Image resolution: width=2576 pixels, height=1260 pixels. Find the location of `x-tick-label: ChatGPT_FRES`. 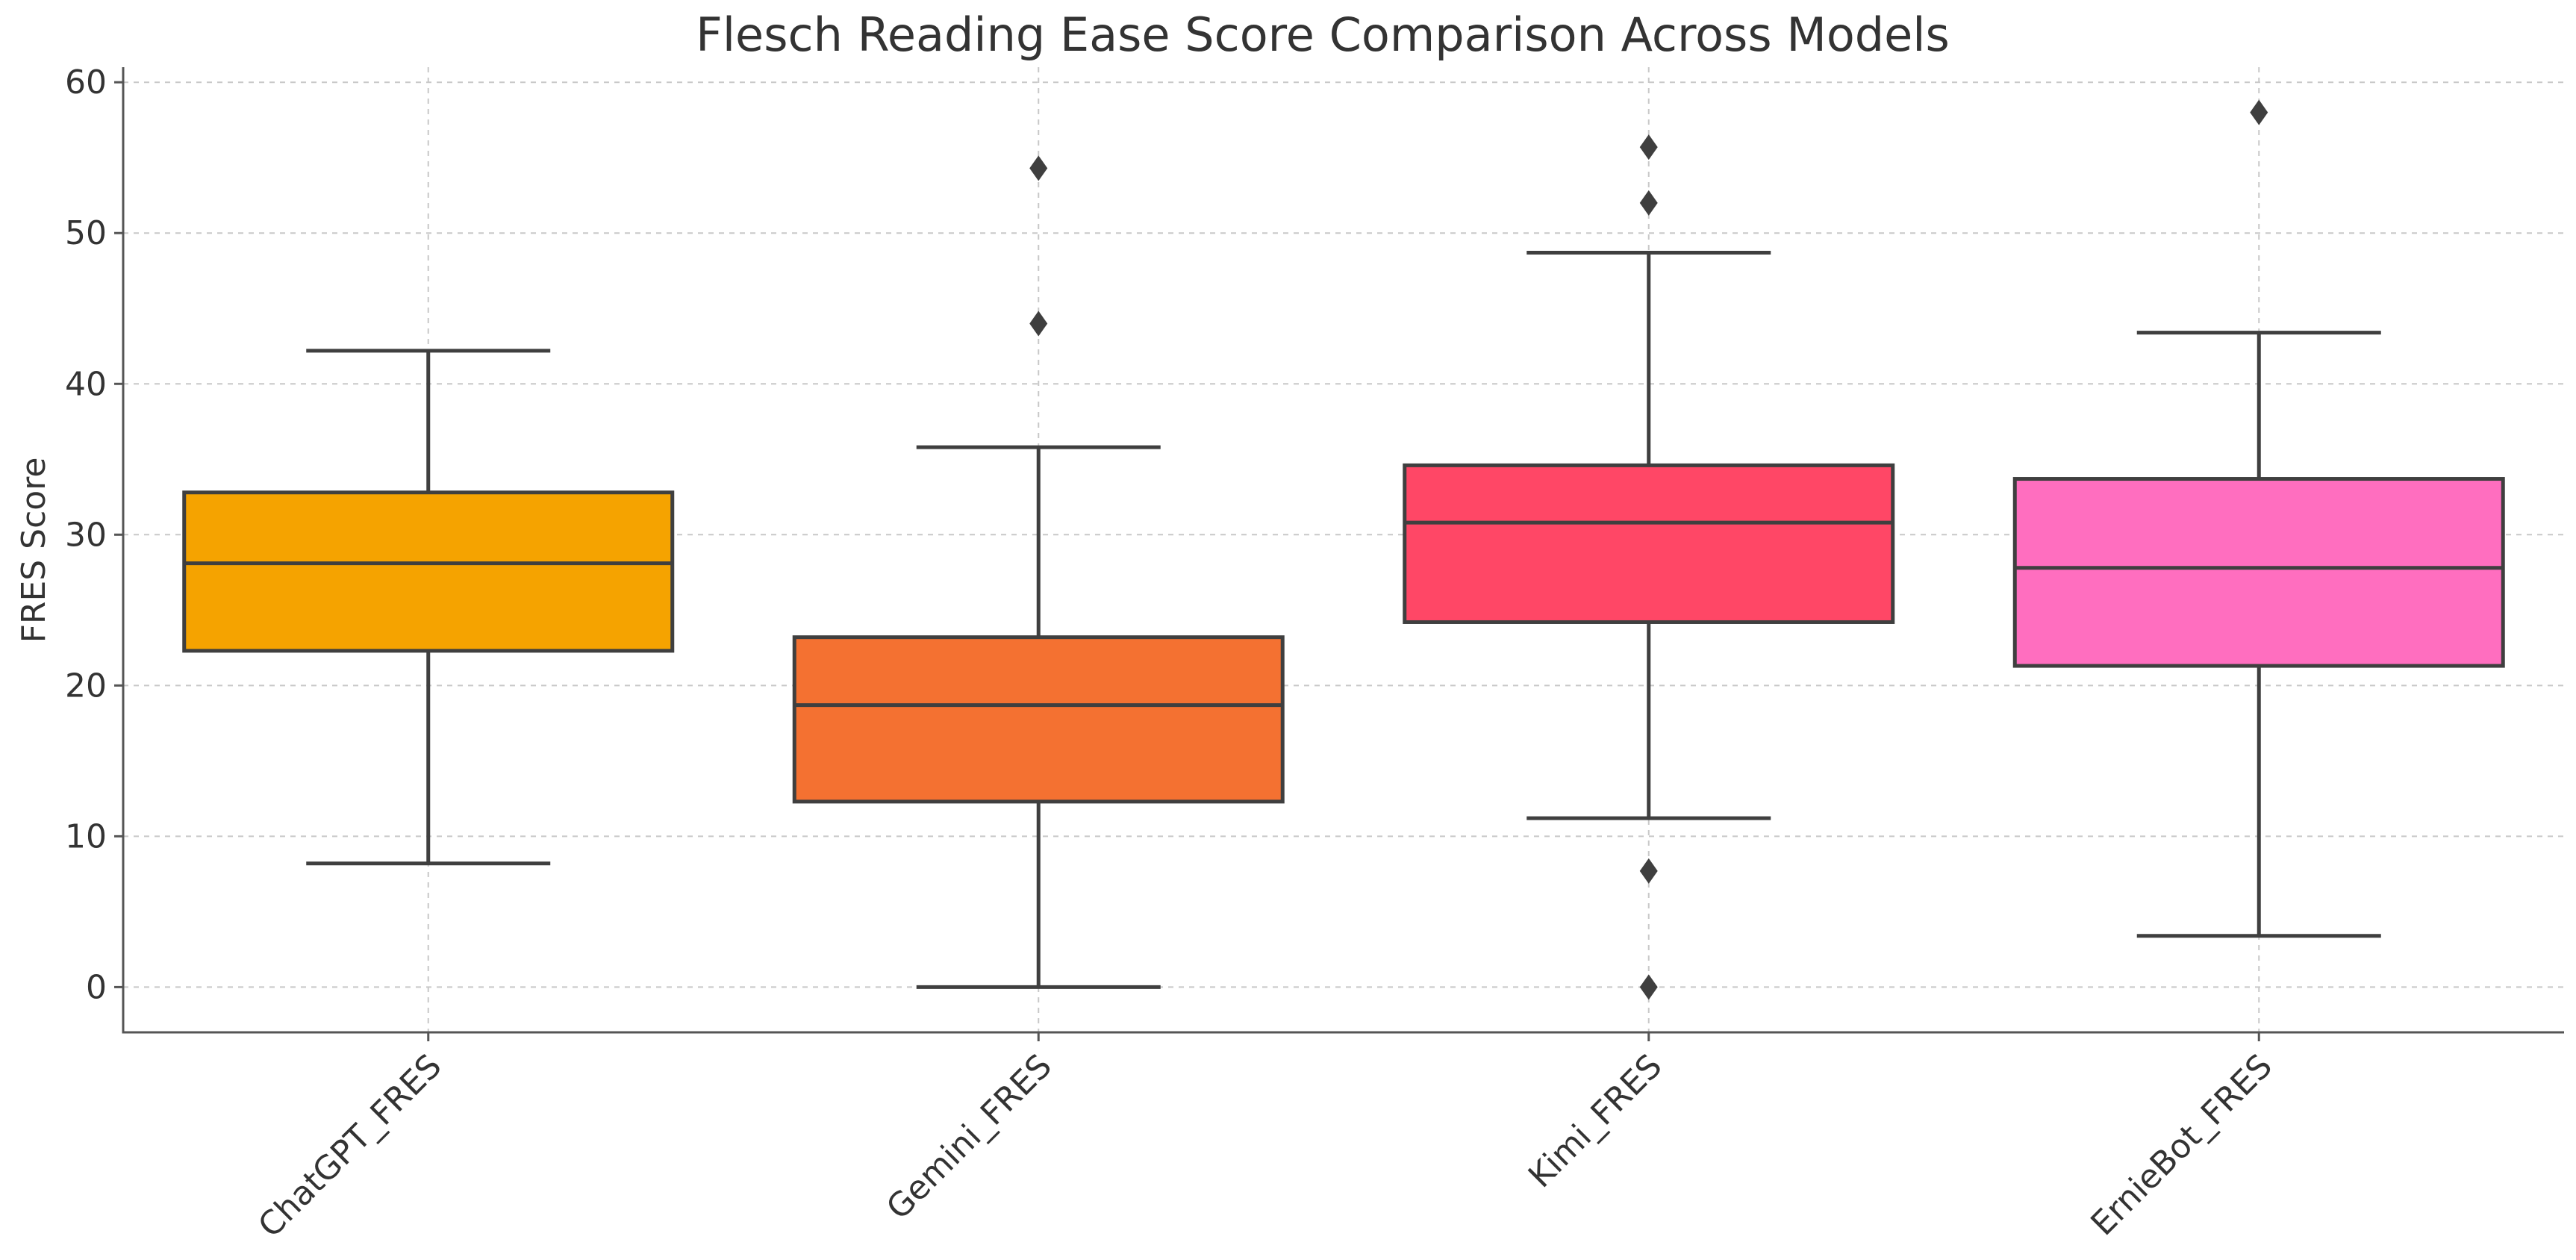

x-tick-label: ChatGPT_FRES is located at coordinates (350, 1146).